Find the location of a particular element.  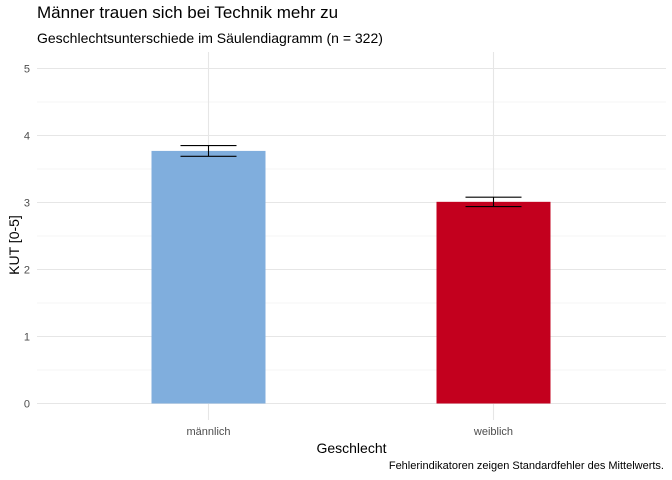

bar-maennlich is located at coordinates (208, 277).